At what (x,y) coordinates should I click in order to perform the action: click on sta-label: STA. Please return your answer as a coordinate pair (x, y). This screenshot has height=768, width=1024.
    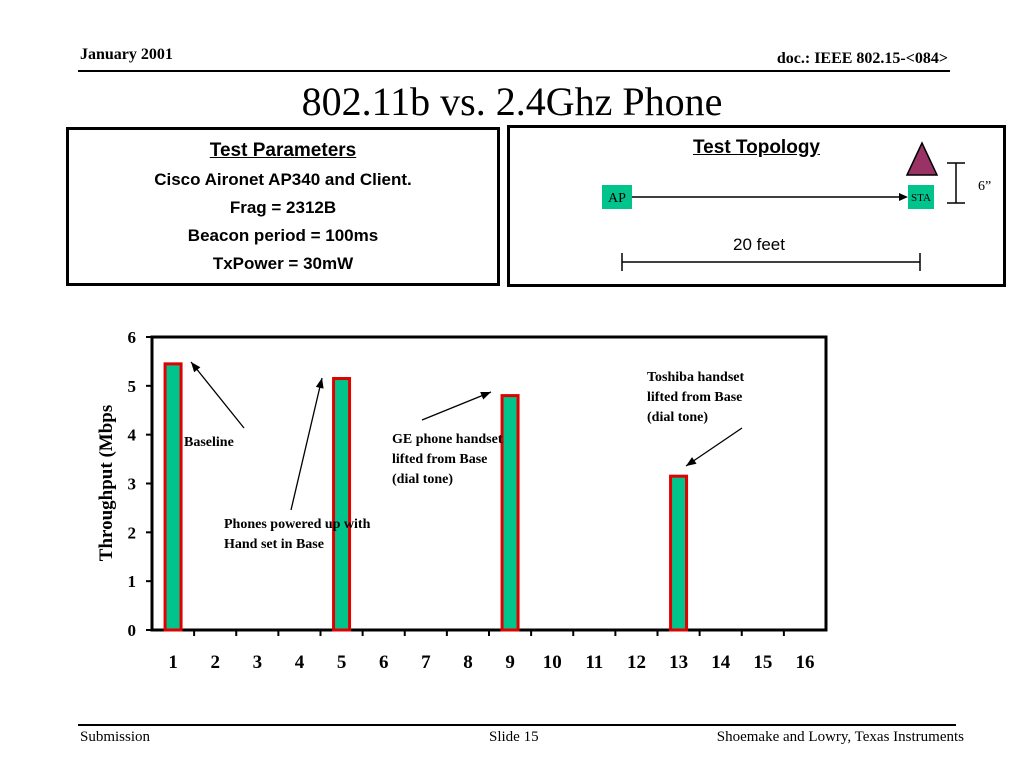
    Looking at the image, I should click on (921, 198).